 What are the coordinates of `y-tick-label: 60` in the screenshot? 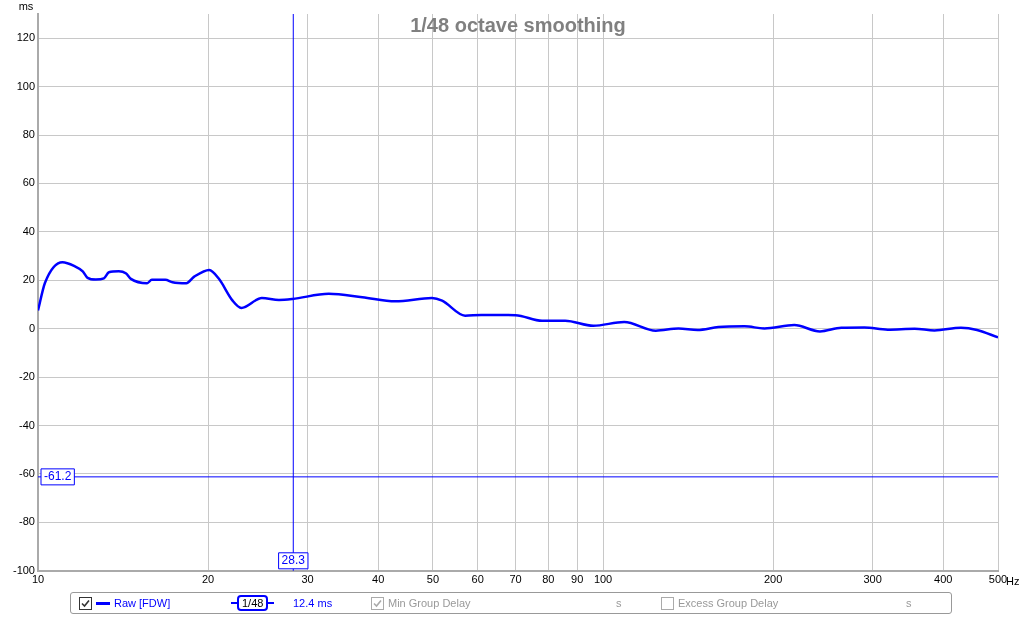 It's located at (28, 182).